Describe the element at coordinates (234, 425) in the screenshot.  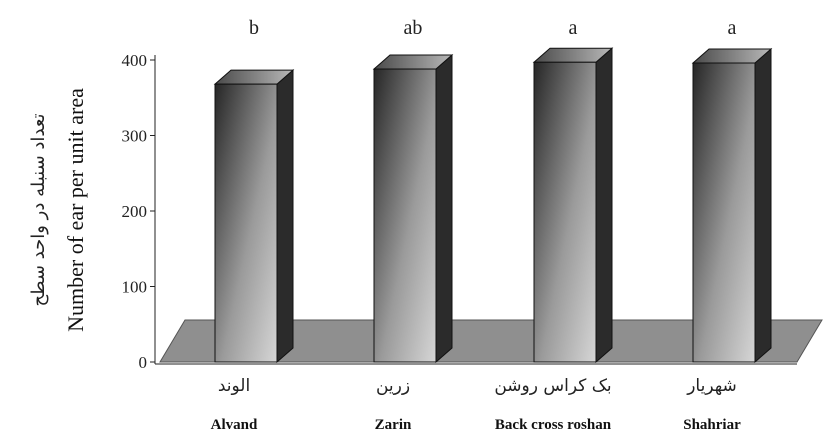
I see `category-label-english: Alvand` at that location.